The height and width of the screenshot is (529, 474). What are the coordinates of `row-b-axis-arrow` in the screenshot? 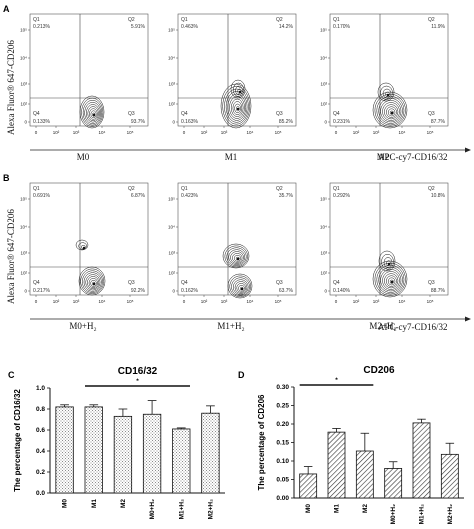 It's located at (250, 319).